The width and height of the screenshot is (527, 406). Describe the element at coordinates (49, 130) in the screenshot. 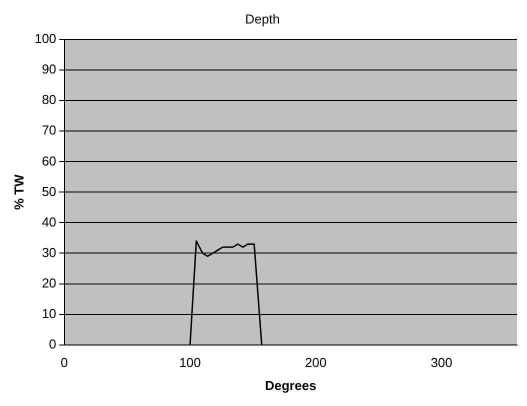

I see `y-tick-label: 70` at that location.